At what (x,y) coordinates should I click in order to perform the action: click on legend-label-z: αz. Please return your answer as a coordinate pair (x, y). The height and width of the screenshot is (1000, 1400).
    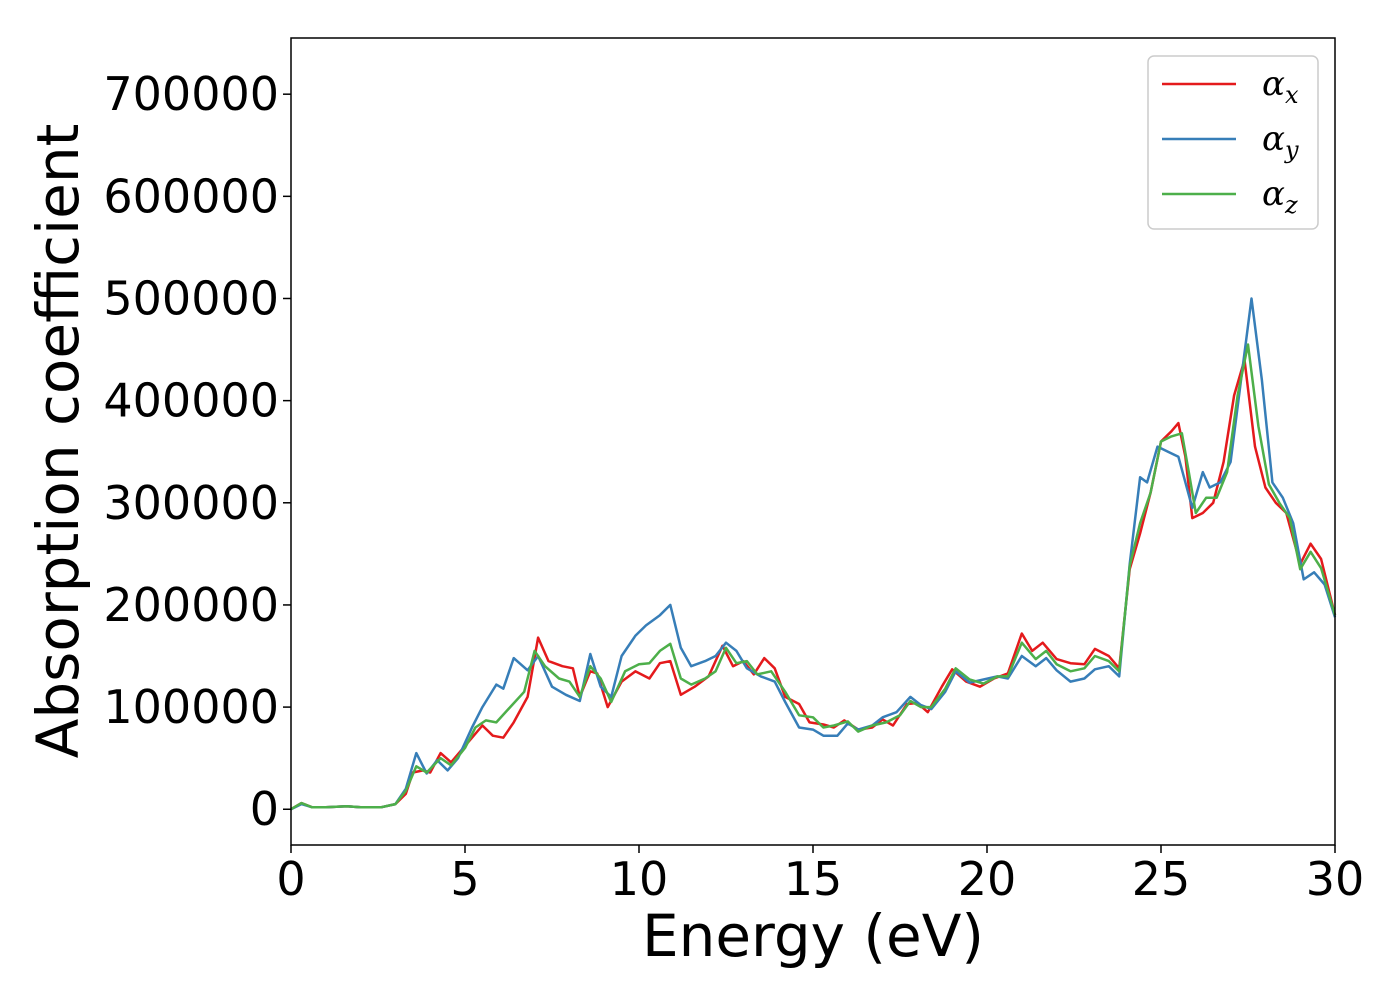
    Looking at the image, I should click on (1280, 196).